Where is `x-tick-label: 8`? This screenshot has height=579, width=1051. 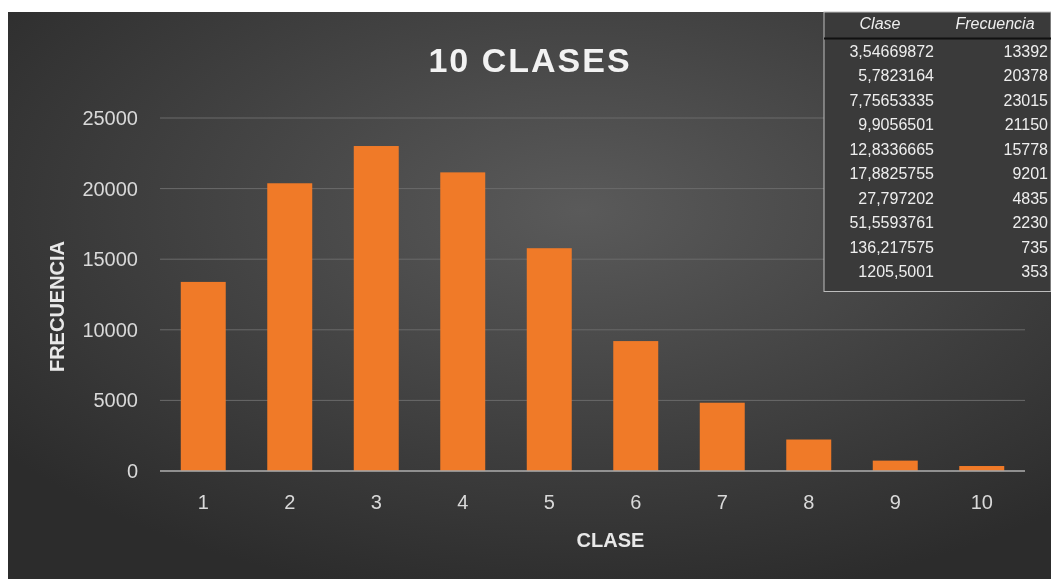 x-tick-label: 8 is located at coordinates (809, 502).